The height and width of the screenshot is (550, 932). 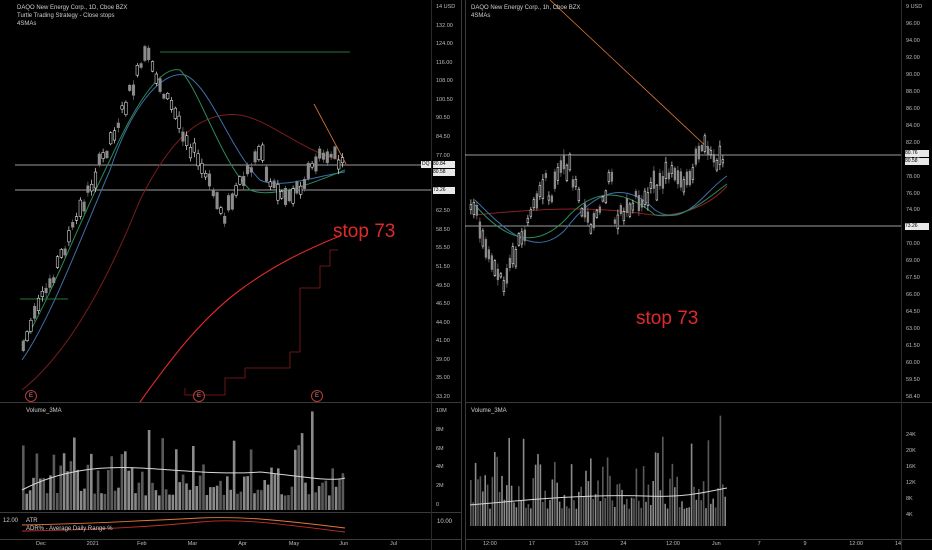 I want to click on right-price-tick: 70.00, so click(x=913, y=244).